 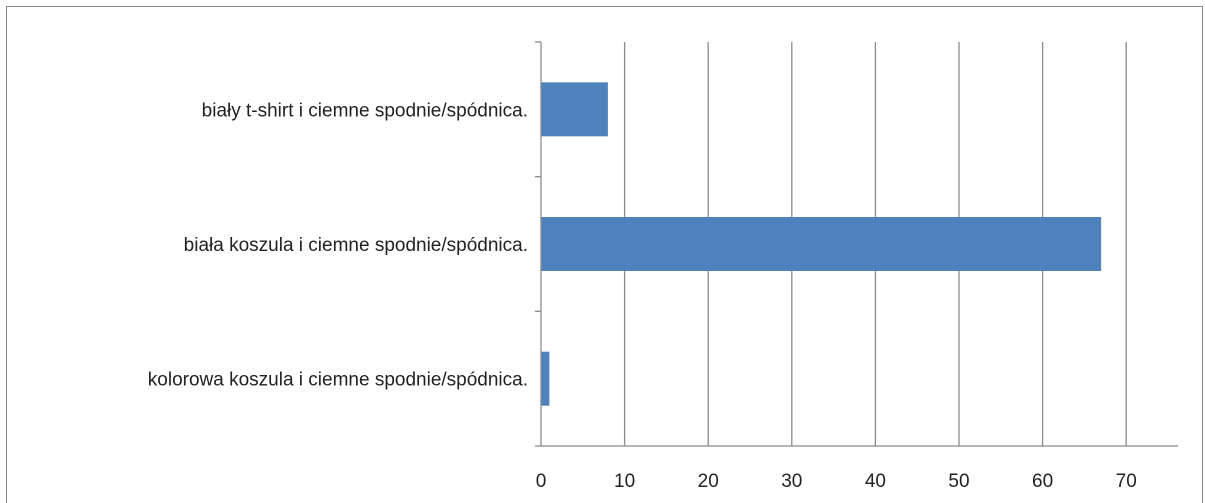 I want to click on x-tick-label-30: 30, so click(x=791, y=481).